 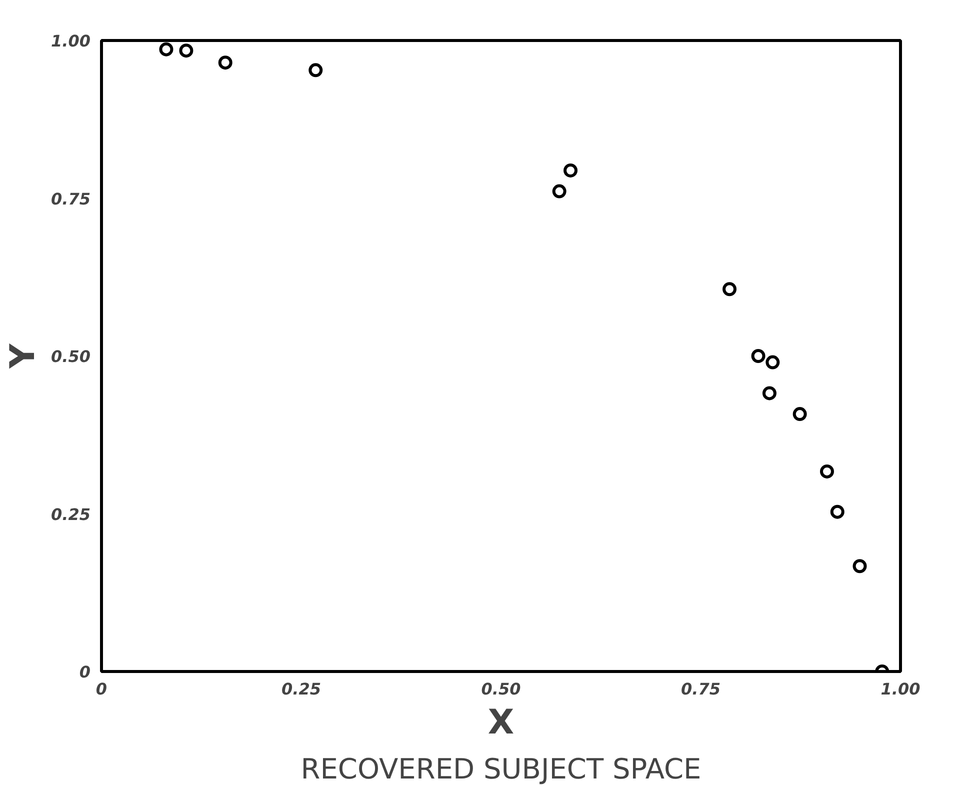 I want to click on x-axis-title: X, so click(x=501, y=722).